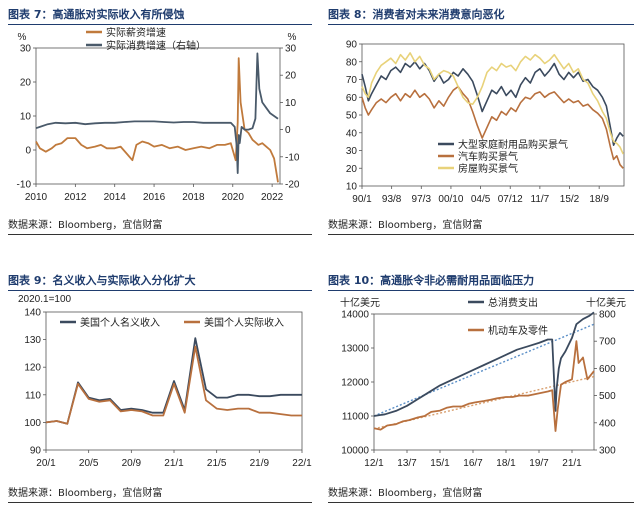  What do you see at coordinates (473, 463) in the screenshot?
I see `x-tick-label: 16/7` at bounding box center [473, 463].